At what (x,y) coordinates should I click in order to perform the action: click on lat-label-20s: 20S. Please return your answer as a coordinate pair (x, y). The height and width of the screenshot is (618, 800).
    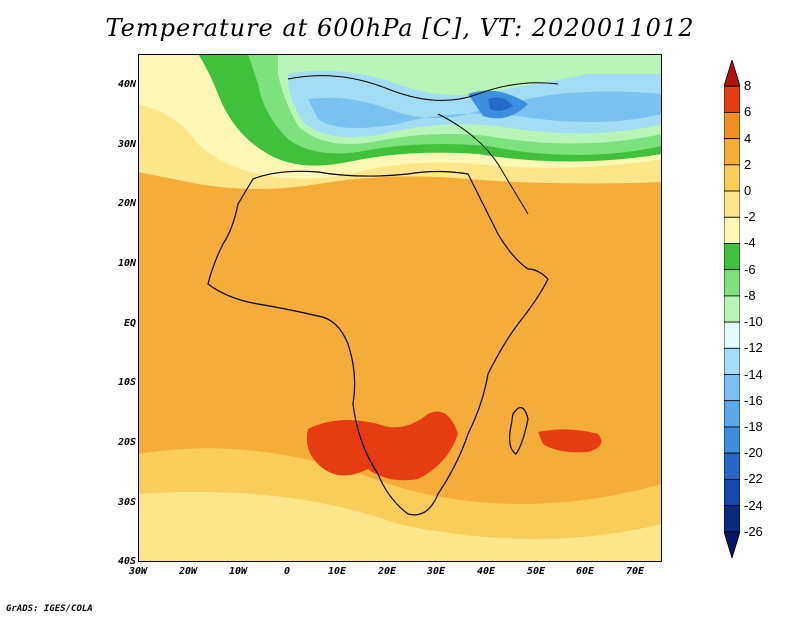
    Looking at the image, I should click on (126, 442).